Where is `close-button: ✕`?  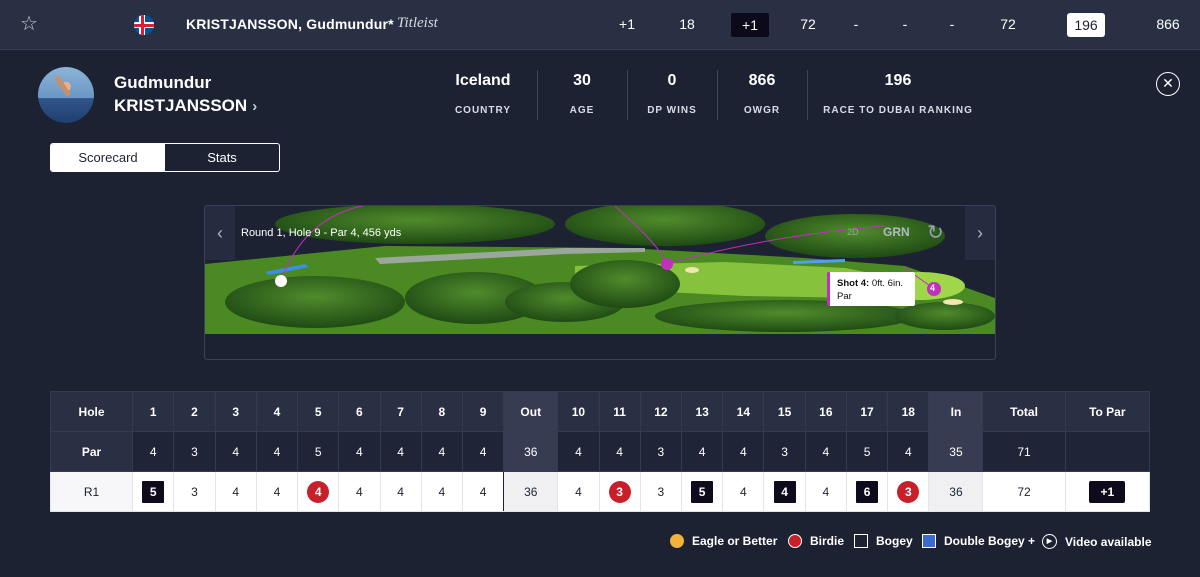 close-button: ✕ is located at coordinates (1168, 84).